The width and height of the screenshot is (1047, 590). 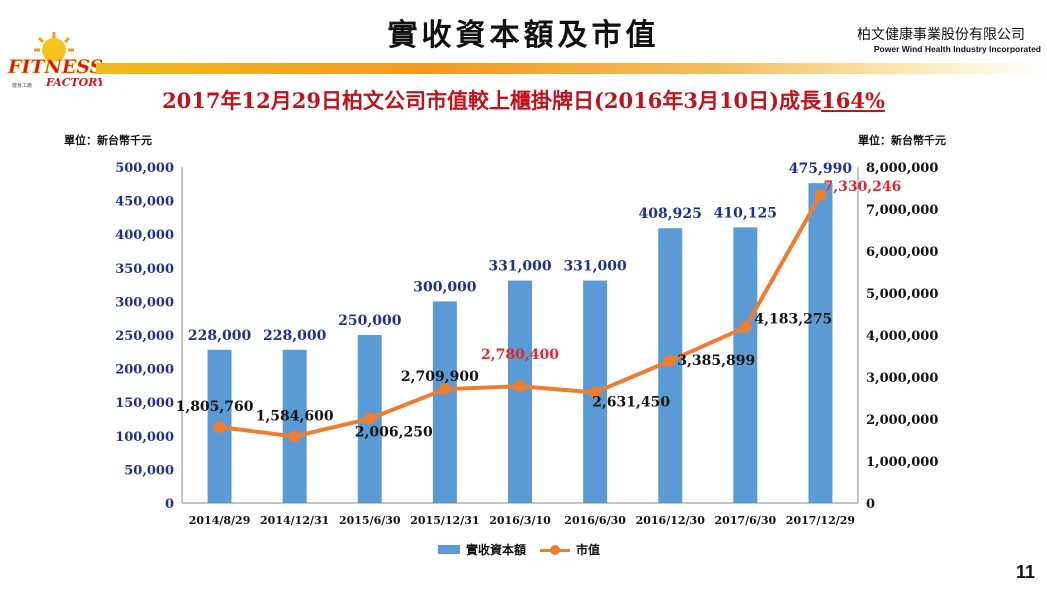 I want to click on x-tick-label: 2016/3/10, so click(x=520, y=520).